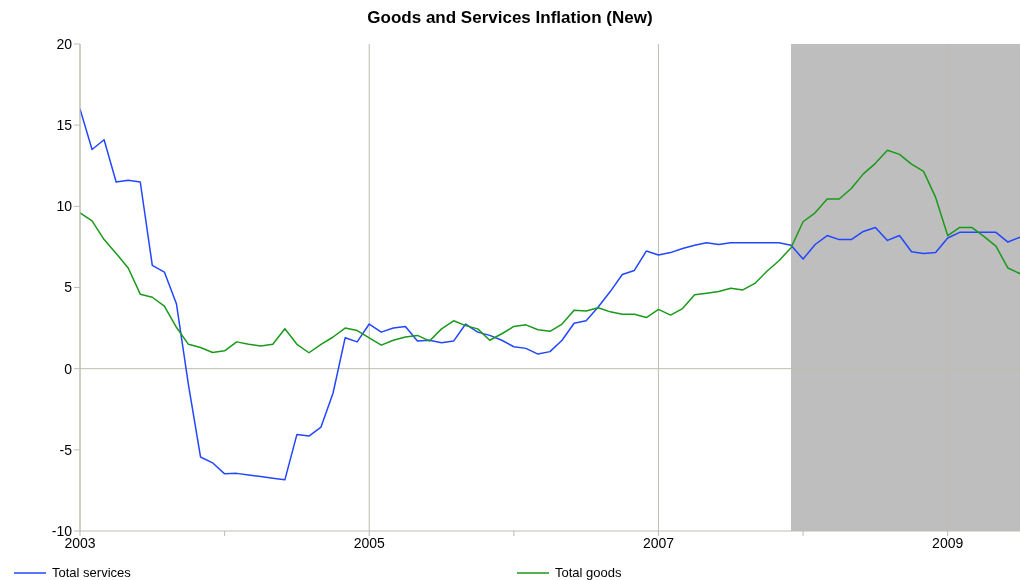  I want to click on y-tick-label: -5, so click(66, 449).